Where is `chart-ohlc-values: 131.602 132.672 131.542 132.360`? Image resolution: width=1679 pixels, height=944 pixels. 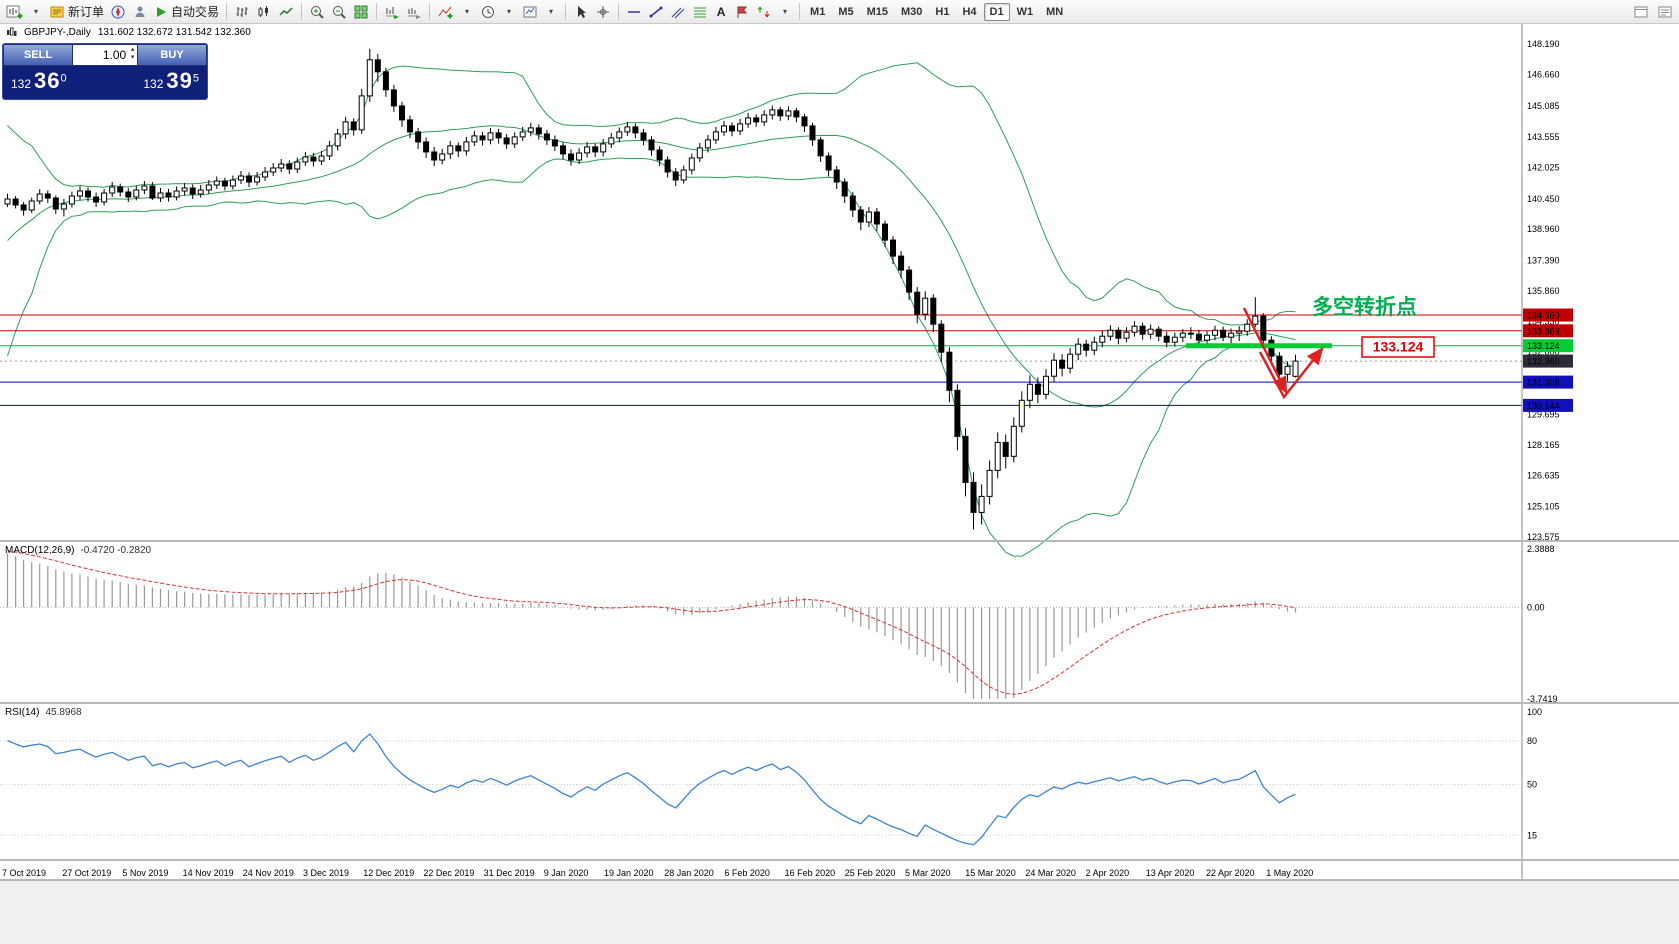 chart-ohlc-values: 131.602 132.672 131.542 132.360 is located at coordinates (174, 32).